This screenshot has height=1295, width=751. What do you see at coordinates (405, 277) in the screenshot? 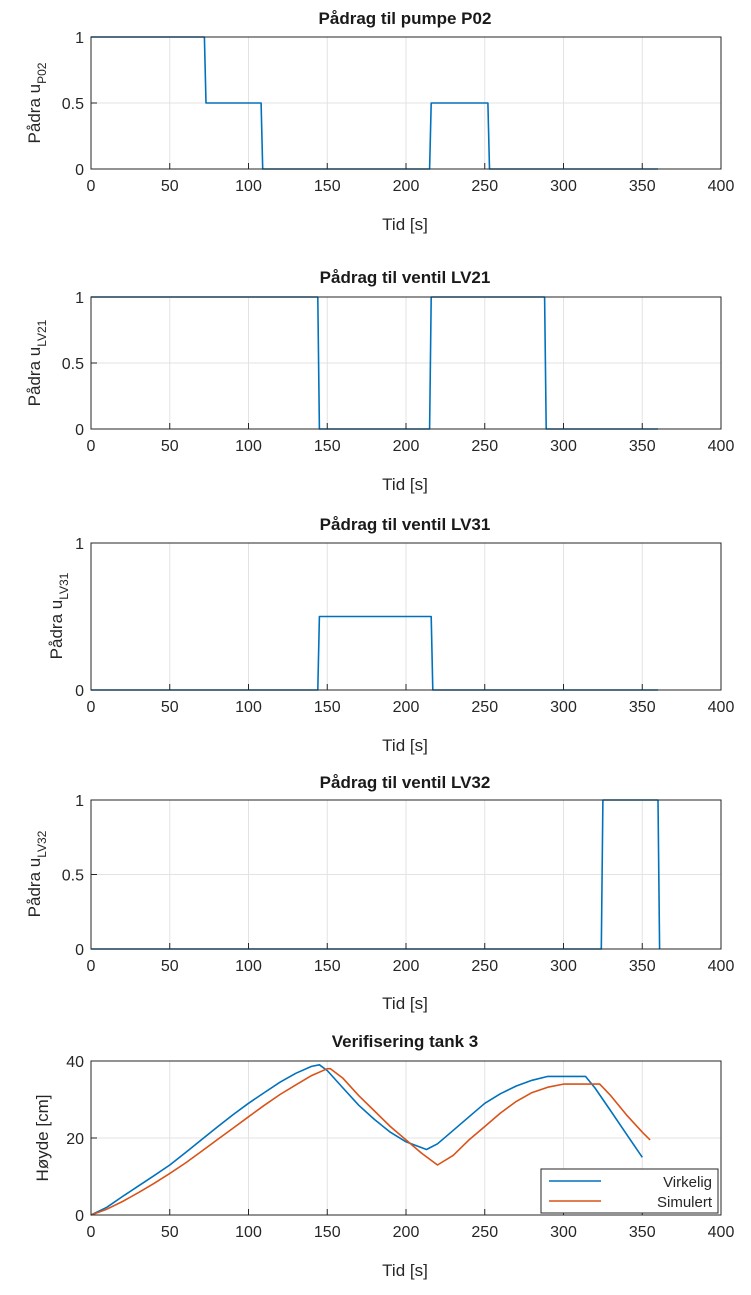
I see `subplot-title: Pådrag til ventil LV21` at bounding box center [405, 277].